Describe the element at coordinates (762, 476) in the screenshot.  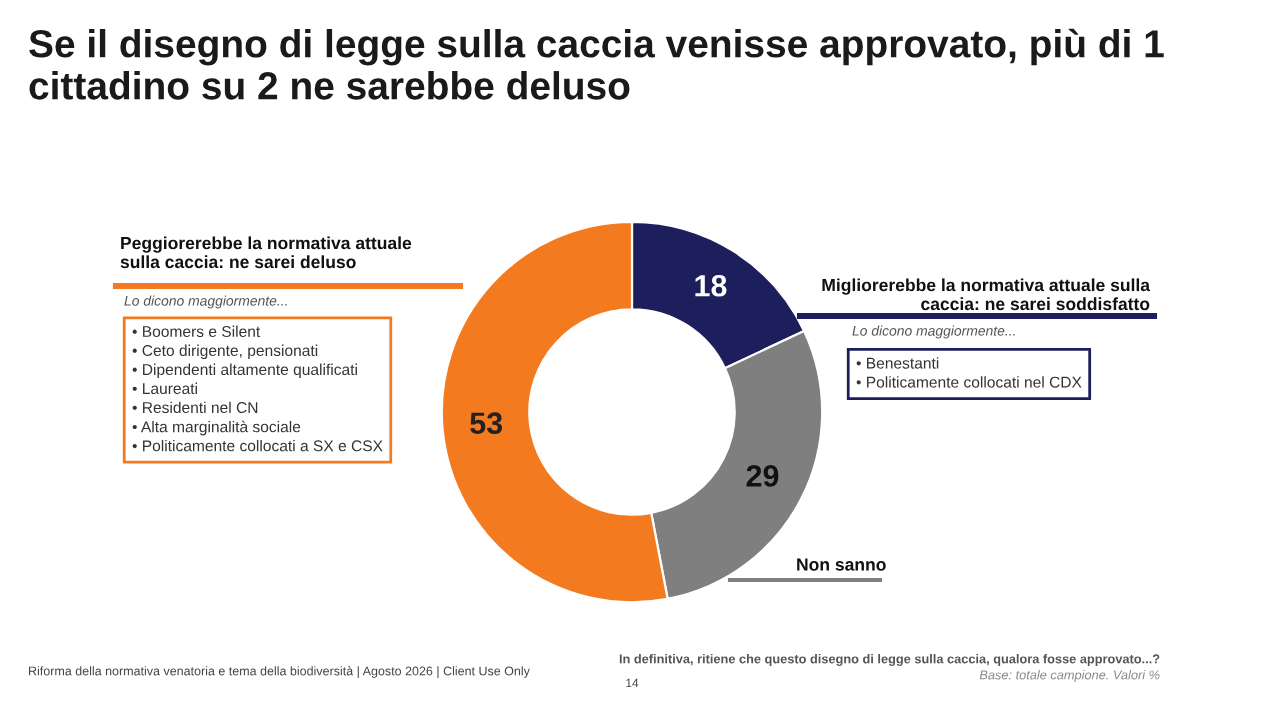
I see `data-label: 29` at that location.